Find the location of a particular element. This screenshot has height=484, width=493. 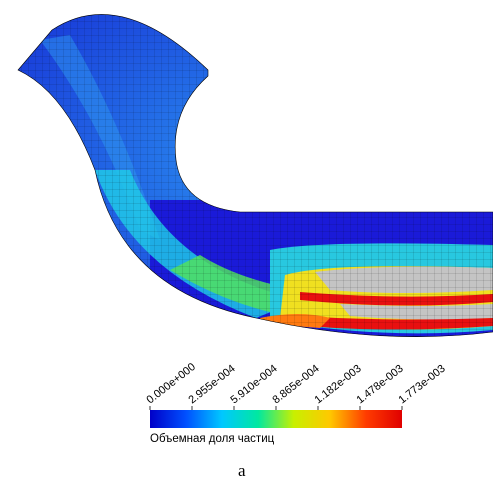

colorbar-gradient is located at coordinates (276, 419).